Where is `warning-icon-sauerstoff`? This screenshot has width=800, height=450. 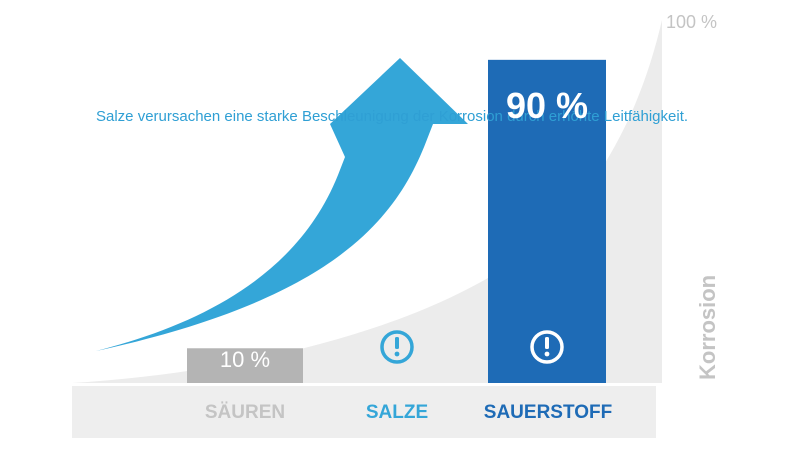 warning-icon-sauerstoff is located at coordinates (547, 347).